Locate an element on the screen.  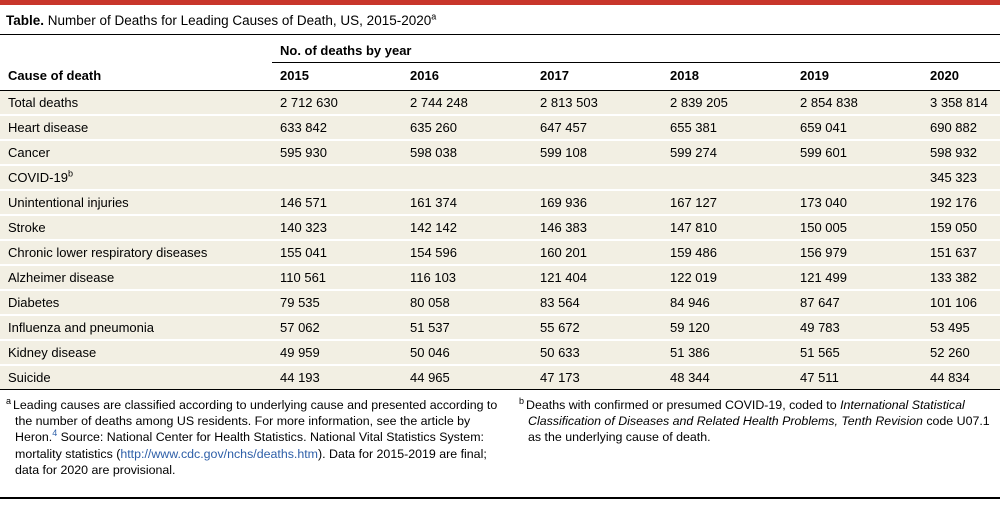
cause-cell: Total deaths is located at coordinates (136, 103).